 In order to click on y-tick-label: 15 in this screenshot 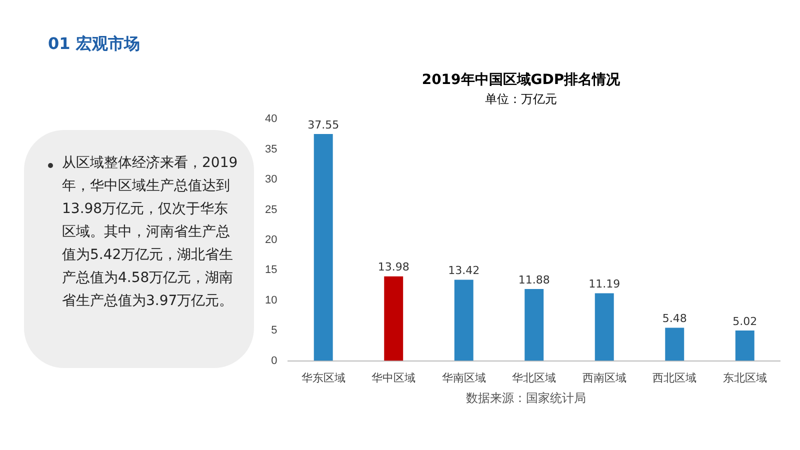, I will do `click(271, 270)`.